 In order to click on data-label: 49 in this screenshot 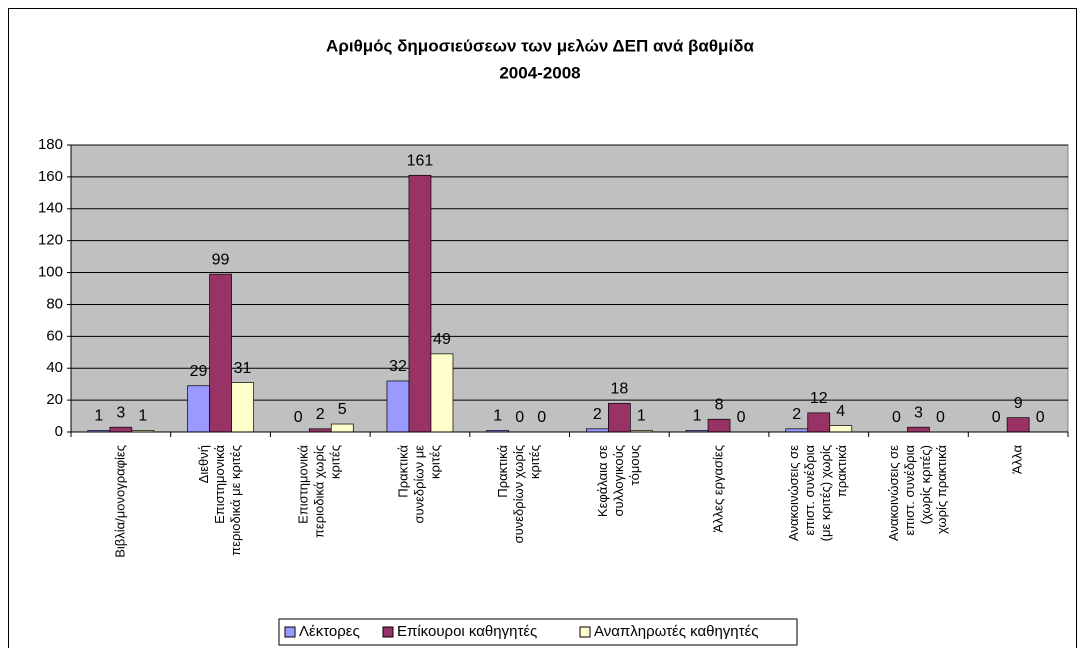, I will do `click(442, 339)`.